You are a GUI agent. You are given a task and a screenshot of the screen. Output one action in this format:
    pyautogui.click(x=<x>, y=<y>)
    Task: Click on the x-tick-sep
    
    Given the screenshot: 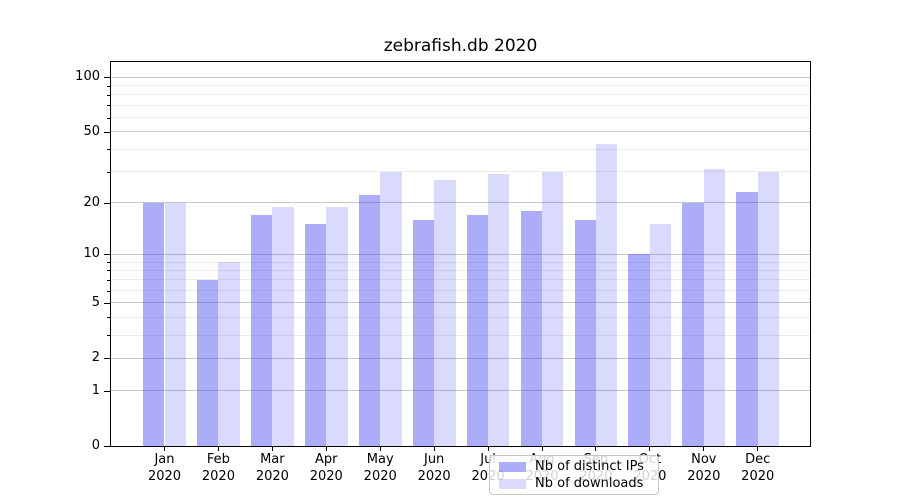 What is the action you would take?
    pyautogui.click(x=596, y=448)
    